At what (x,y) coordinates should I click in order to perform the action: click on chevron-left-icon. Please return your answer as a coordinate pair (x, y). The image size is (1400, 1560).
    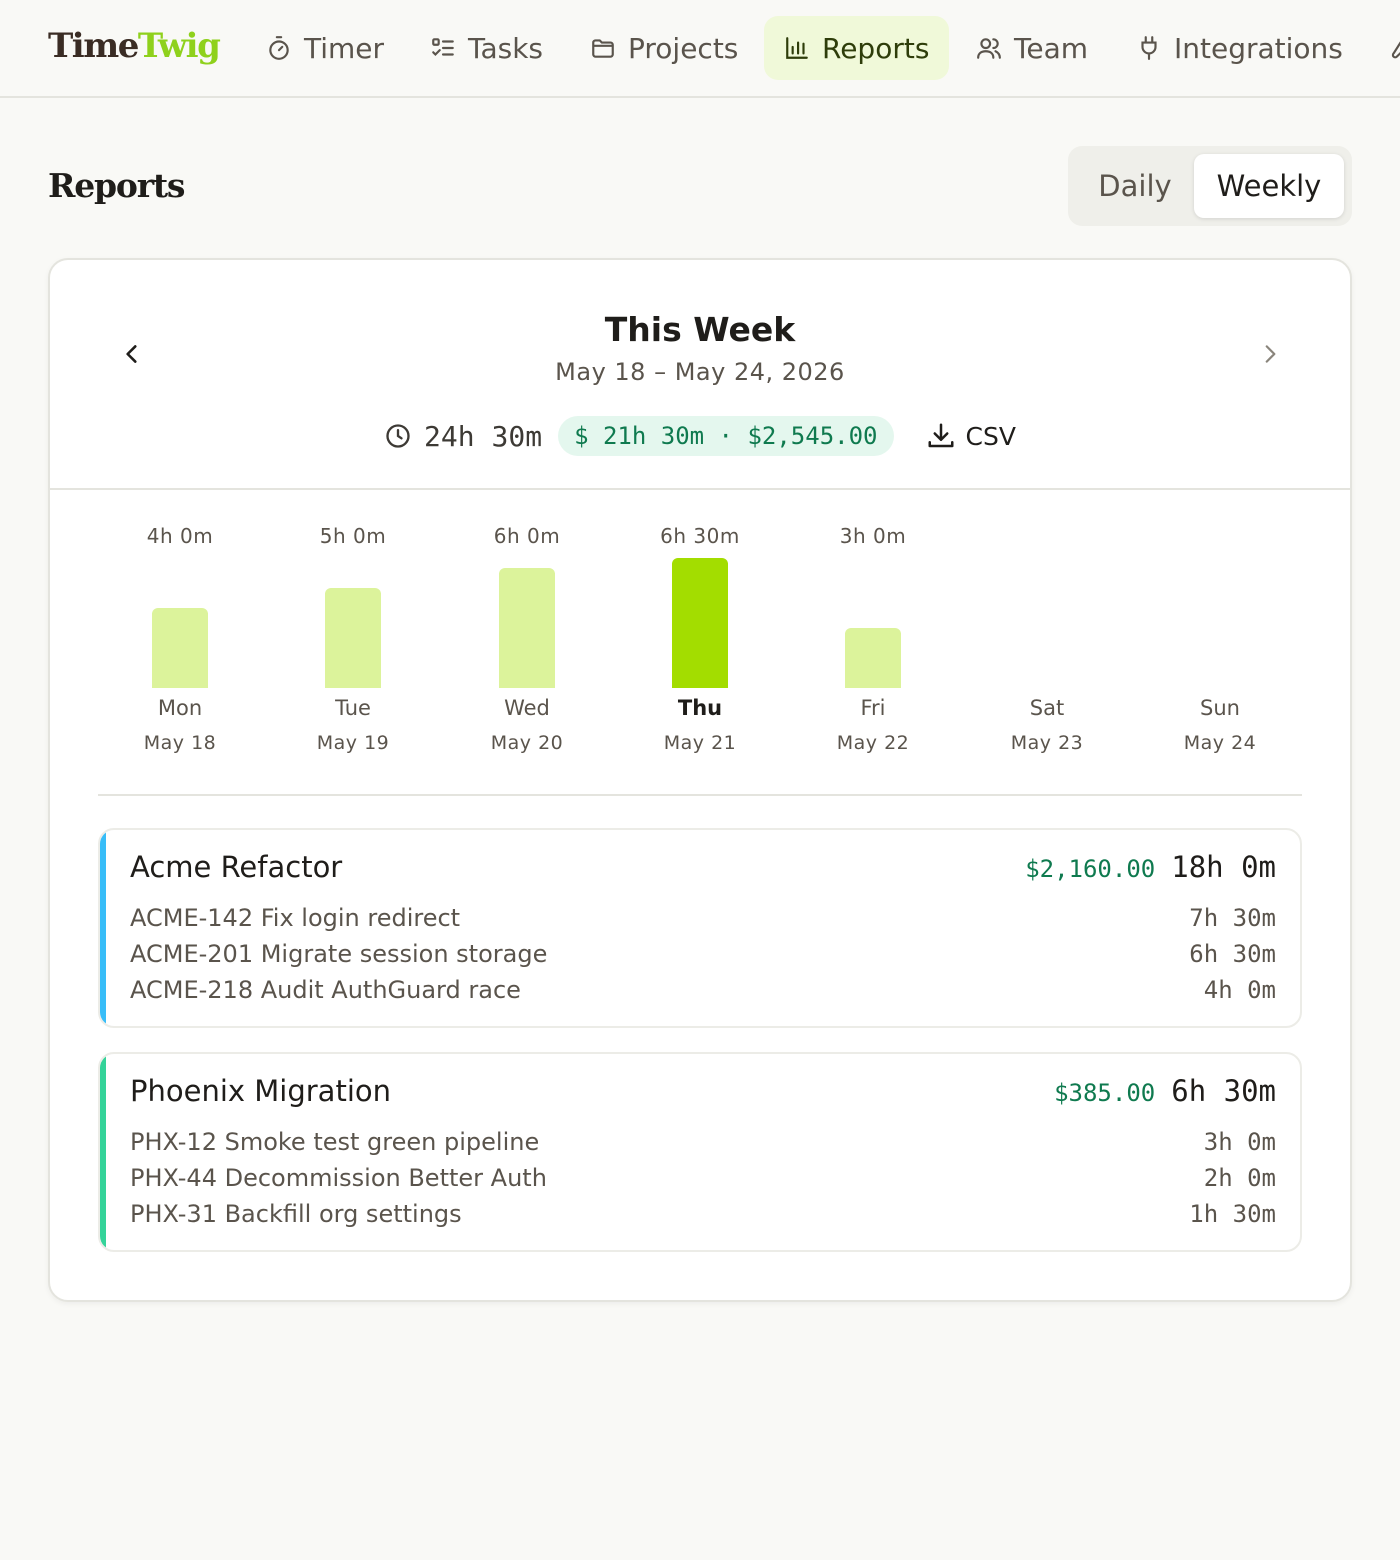
    Looking at the image, I should click on (131, 354).